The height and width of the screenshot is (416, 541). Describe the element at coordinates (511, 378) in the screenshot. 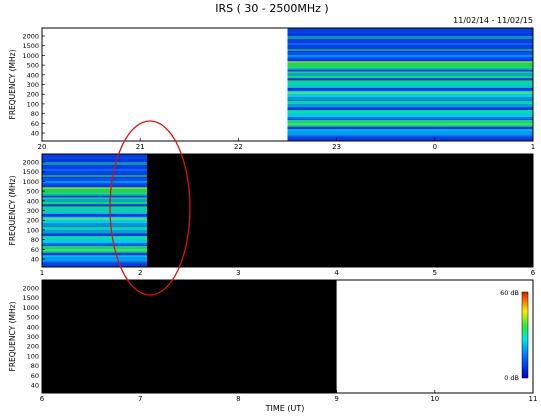

I see `colorbar-min-label: 0 dB` at that location.